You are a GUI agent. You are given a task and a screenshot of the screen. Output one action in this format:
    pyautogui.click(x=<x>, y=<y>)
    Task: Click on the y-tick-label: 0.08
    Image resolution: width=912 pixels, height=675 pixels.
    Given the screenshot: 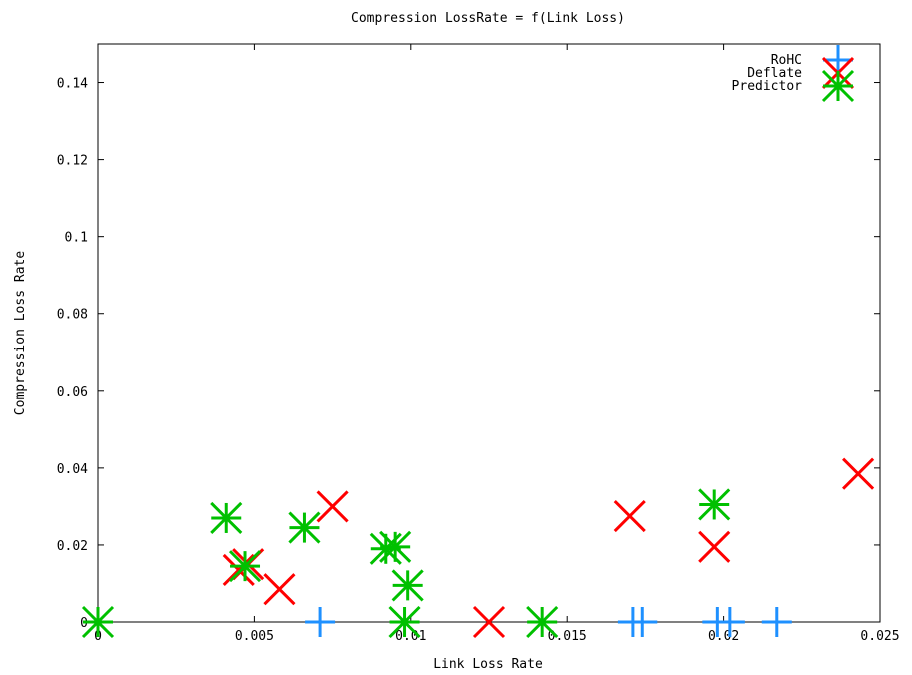 What is the action you would take?
    pyautogui.click(x=72, y=315)
    